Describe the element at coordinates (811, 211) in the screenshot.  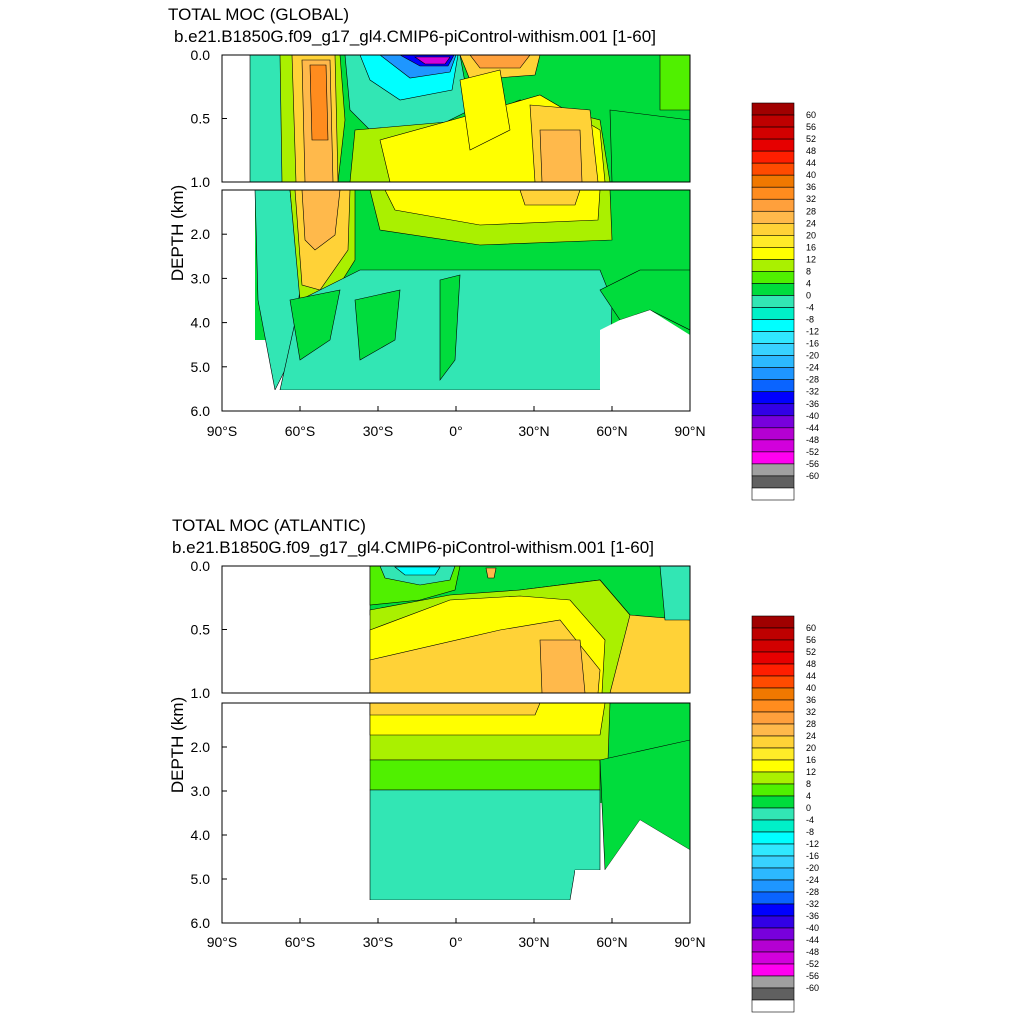
I see `colorbar-label: 28` at that location.